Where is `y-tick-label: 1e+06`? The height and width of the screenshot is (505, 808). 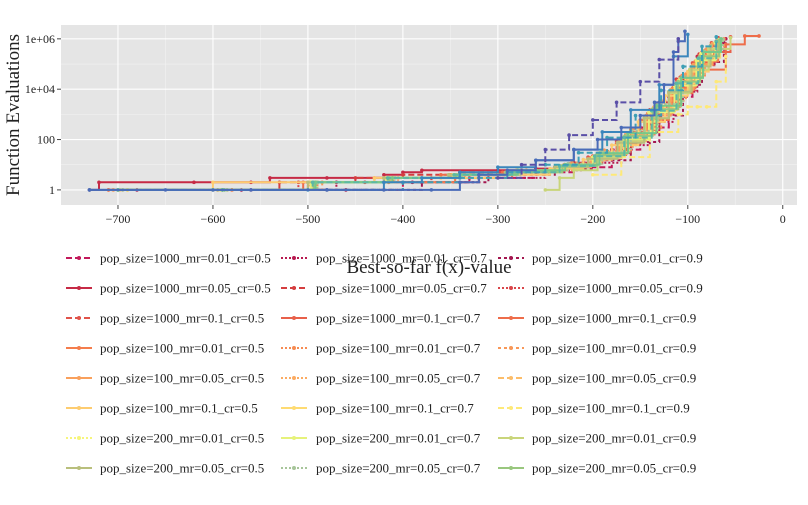 y-tick-label: 1e+06 is located at coordinates (40, 39).